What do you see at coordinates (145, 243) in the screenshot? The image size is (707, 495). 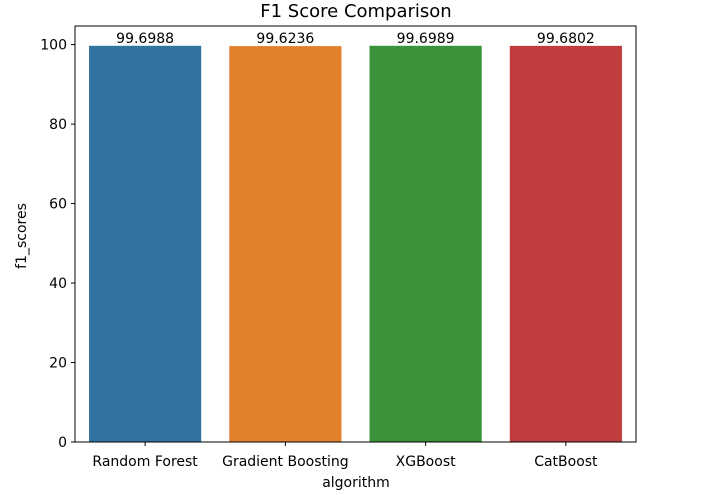 I see `bar-random-forest` at bounding box center [145, 243].